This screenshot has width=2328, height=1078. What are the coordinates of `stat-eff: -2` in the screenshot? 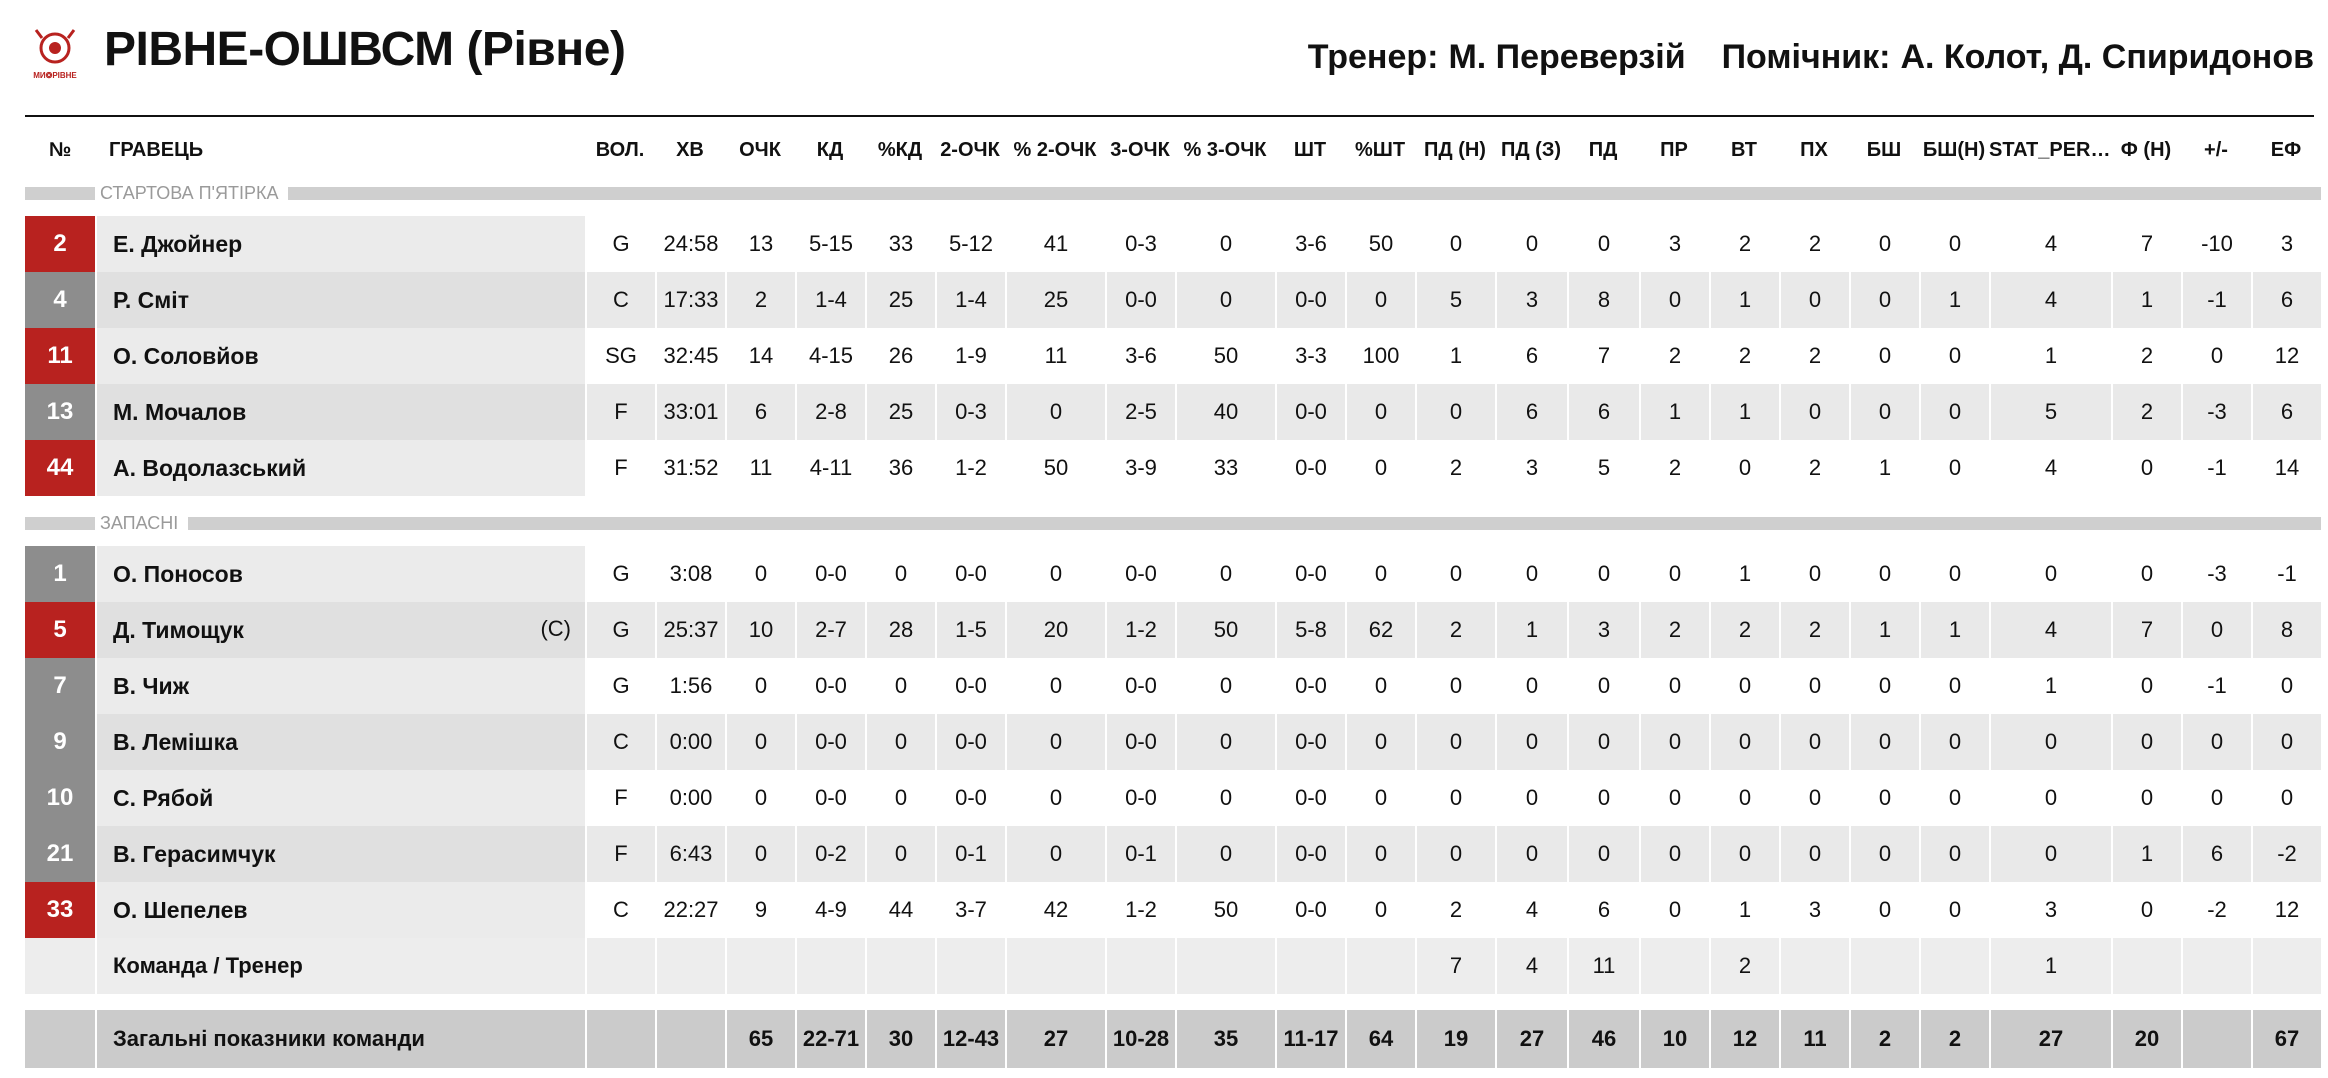 It's located at (2286, 854).